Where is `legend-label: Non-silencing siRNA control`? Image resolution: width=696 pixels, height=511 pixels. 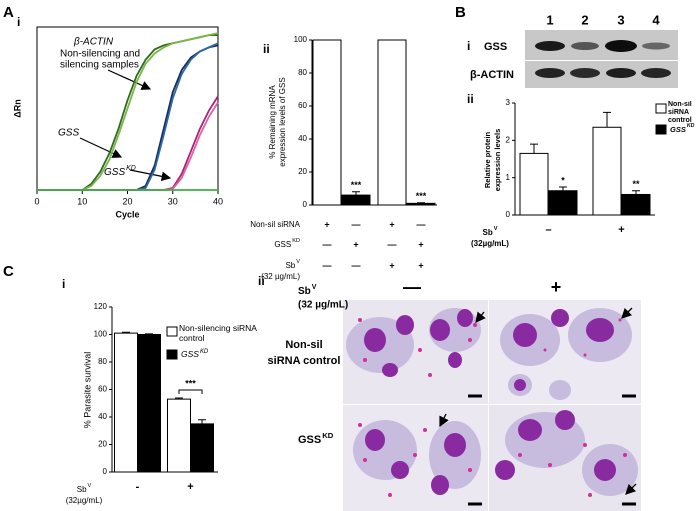 legend-label: Non-silencing siRNA control is located at coordinates (218, 333).